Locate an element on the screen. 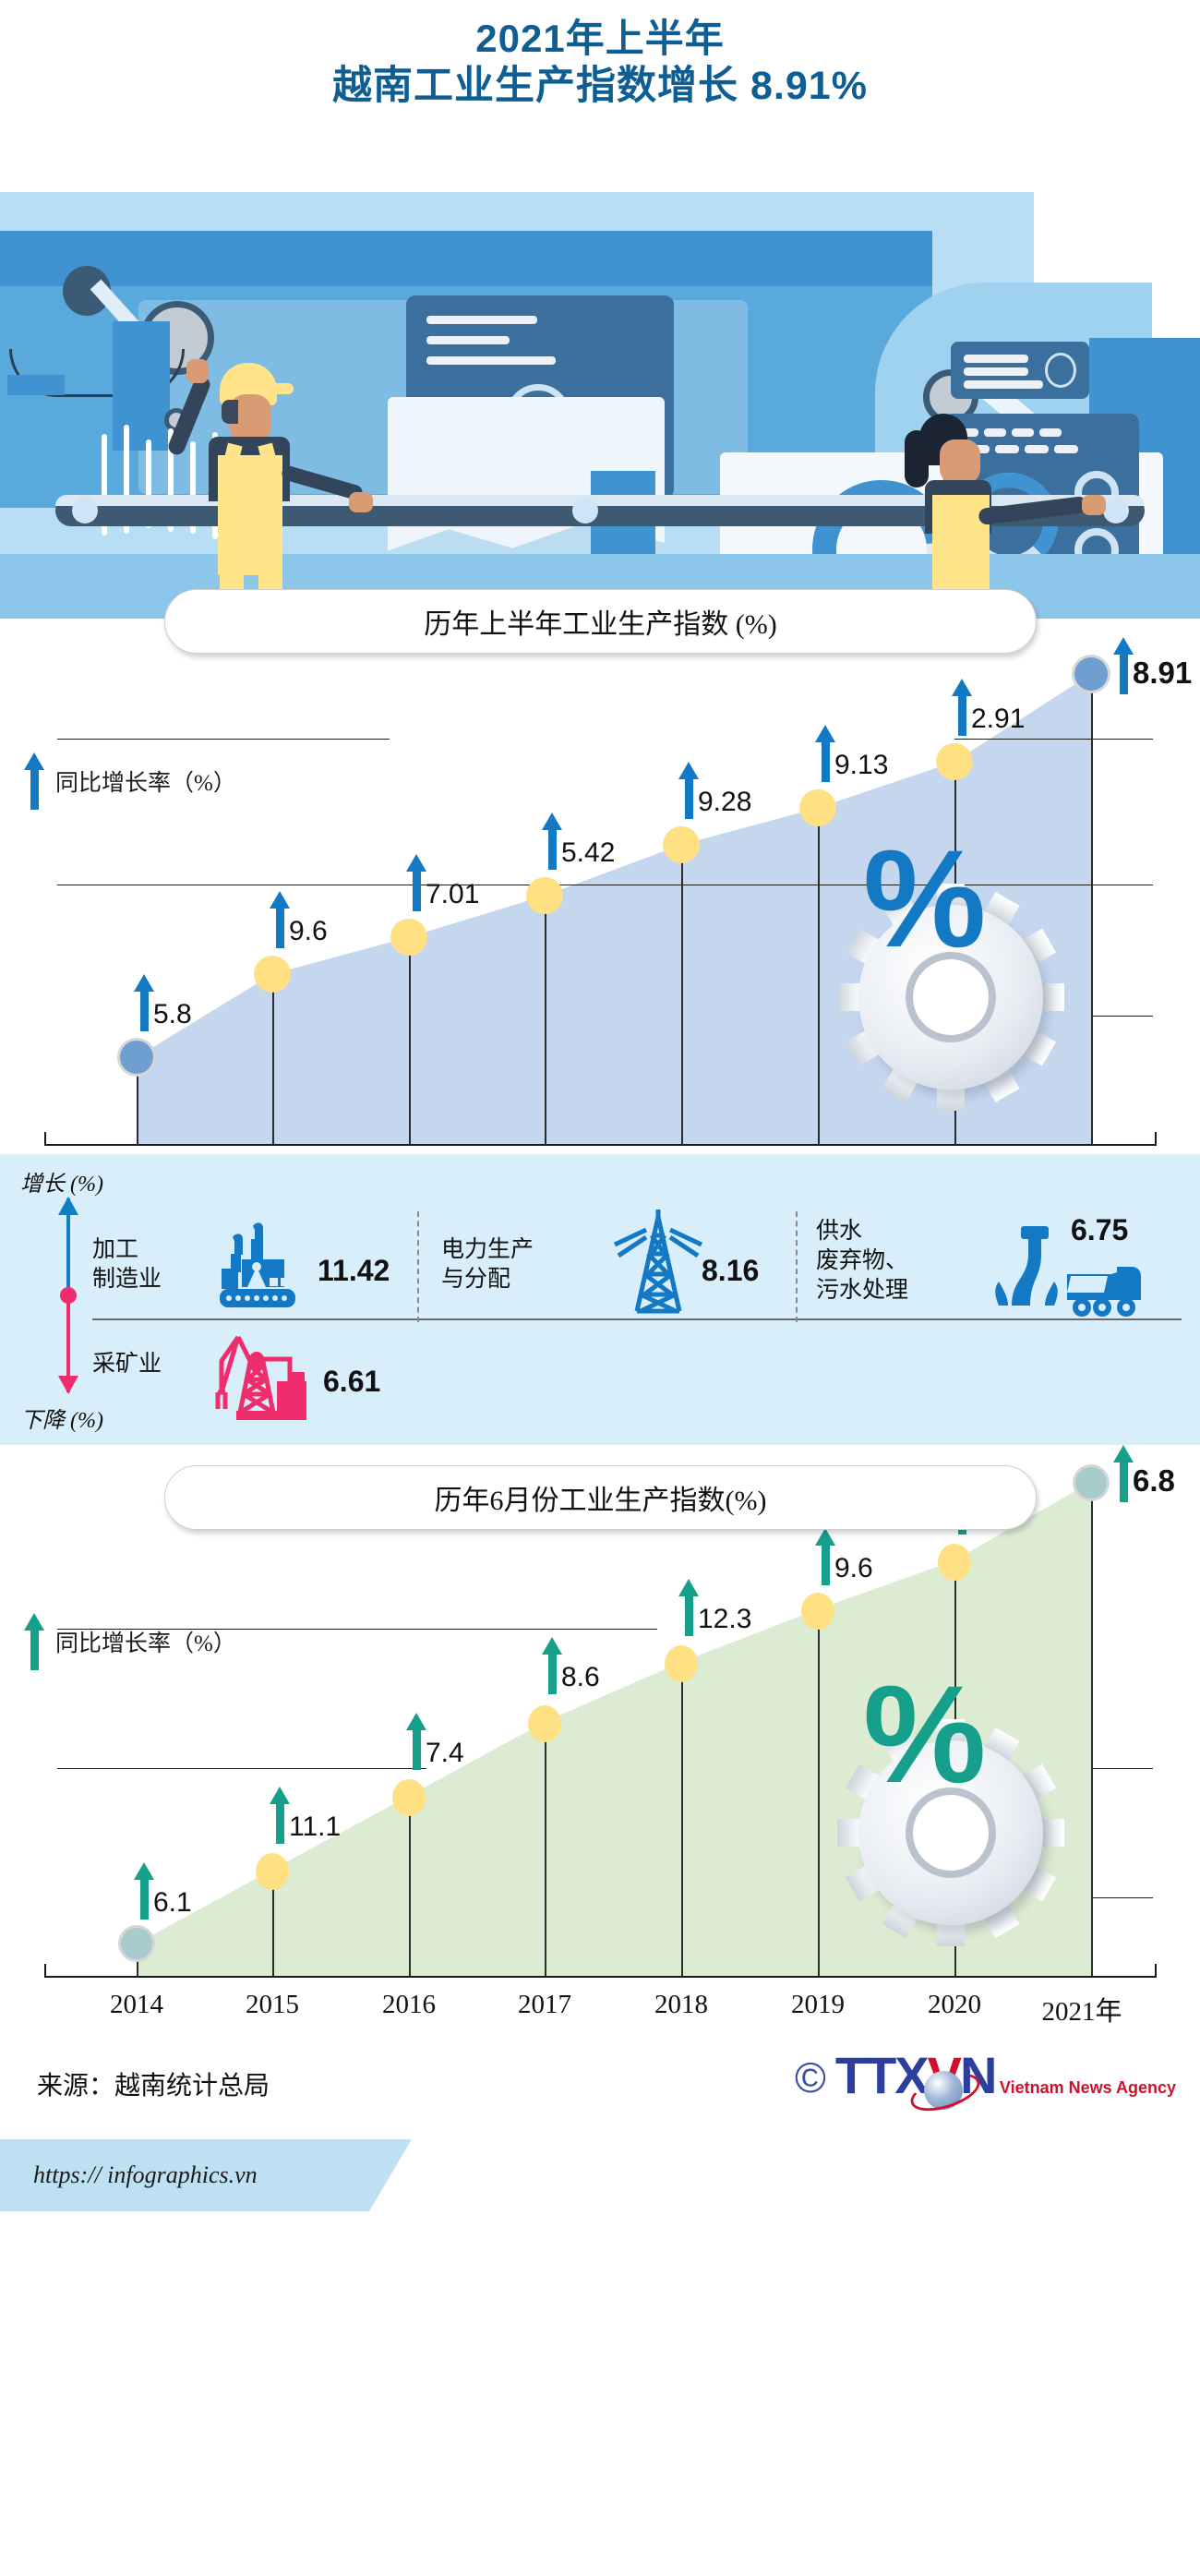 The width and height of the screenshot is (1200, 2576). chart2-axis-note-label: 同比增长率（%） is located at coordinates (145, 1643).